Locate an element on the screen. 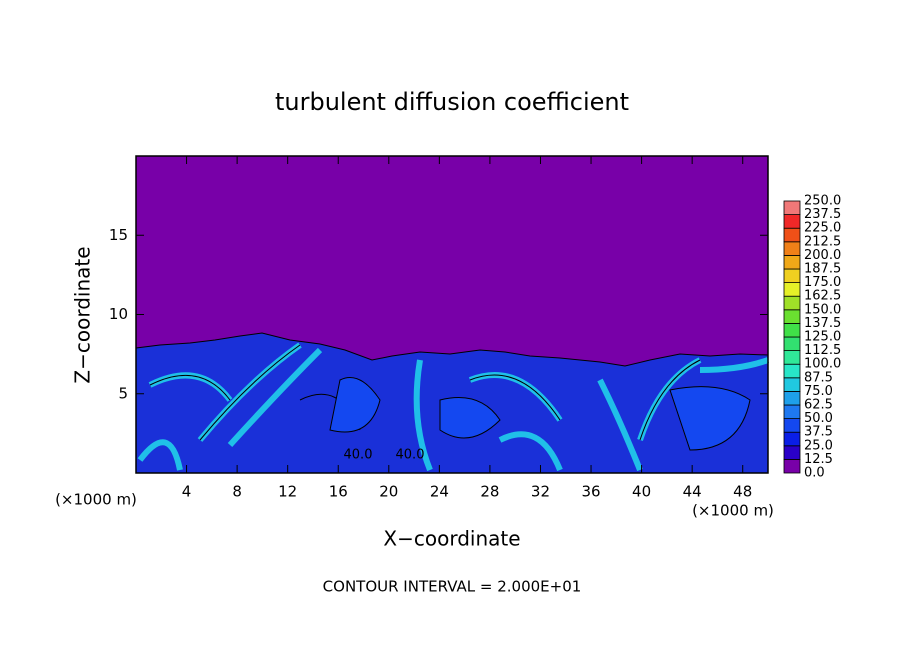 The width and height of the screenshot is (904, 654). x-tick-label: 48 is located at coordinates (742, 492).